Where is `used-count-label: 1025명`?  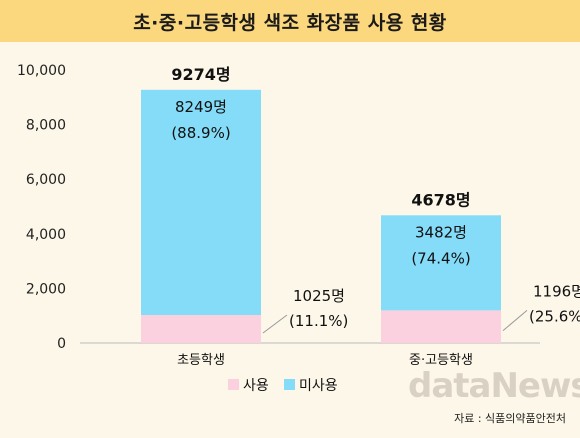 used-count-label: 1025명 is located at coordinates (319, 296).